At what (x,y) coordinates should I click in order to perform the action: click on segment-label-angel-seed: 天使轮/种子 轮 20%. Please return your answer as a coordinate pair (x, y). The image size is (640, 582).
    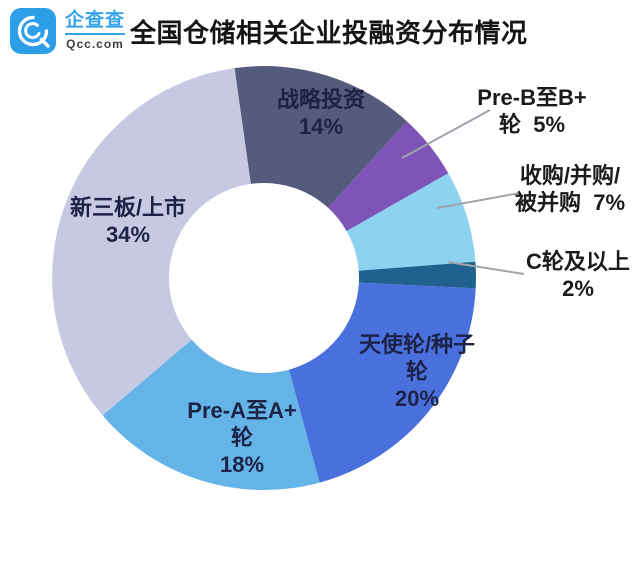
    Looking at the image, I should click on (417, 371).